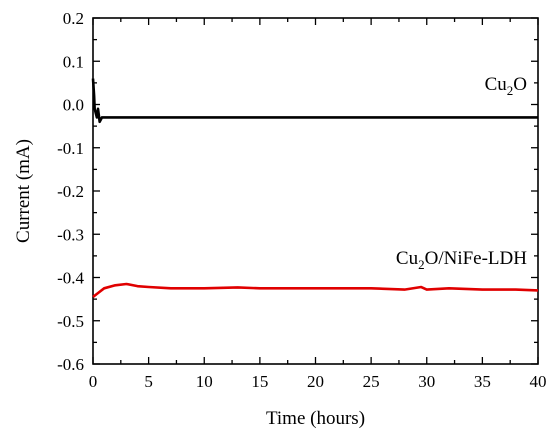 The height and width of the screenshot is (433, 551). I want to click on x-tick-label: 20, so click(315, 381).